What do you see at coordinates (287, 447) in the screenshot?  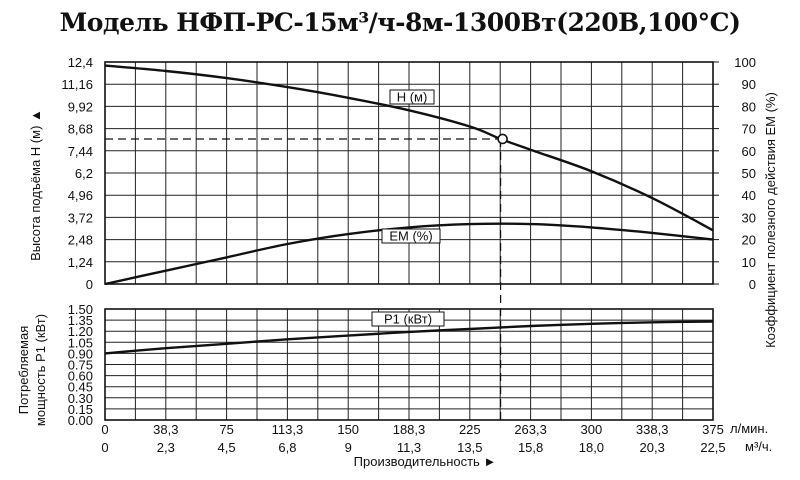 I see `x-tick-label-secondary: 6,8` at bounding box center [287, 447].